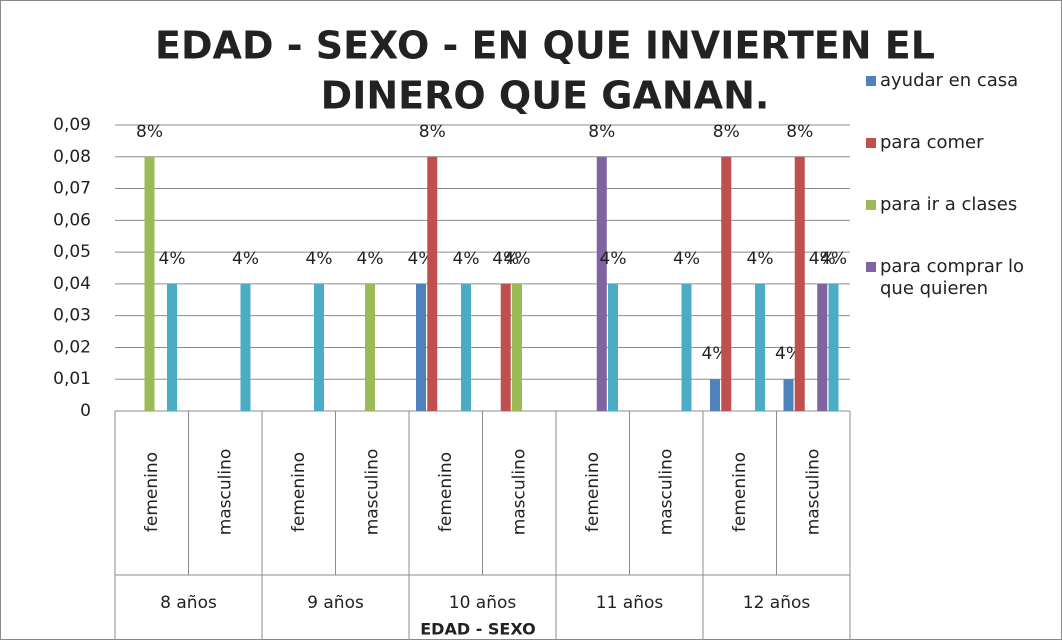 This screenshot has width=1062, height=640. What do you see at coordinates (72, 284) in the screenshot?
I see `y-tick-label: 0,04` at bounding box center [72, 284].